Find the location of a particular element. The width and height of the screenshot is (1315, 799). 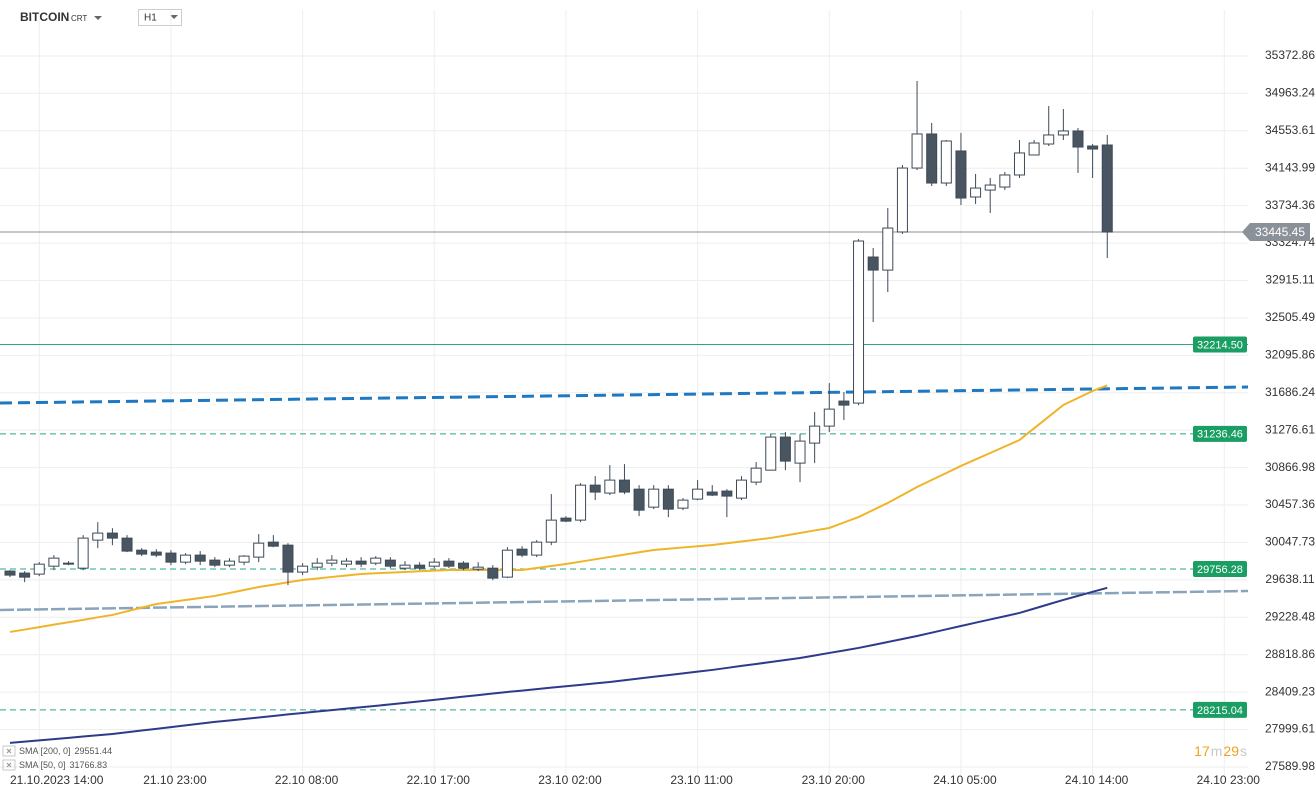

y-tick-label: 28818.86 is located at coordinates (1290, 654).